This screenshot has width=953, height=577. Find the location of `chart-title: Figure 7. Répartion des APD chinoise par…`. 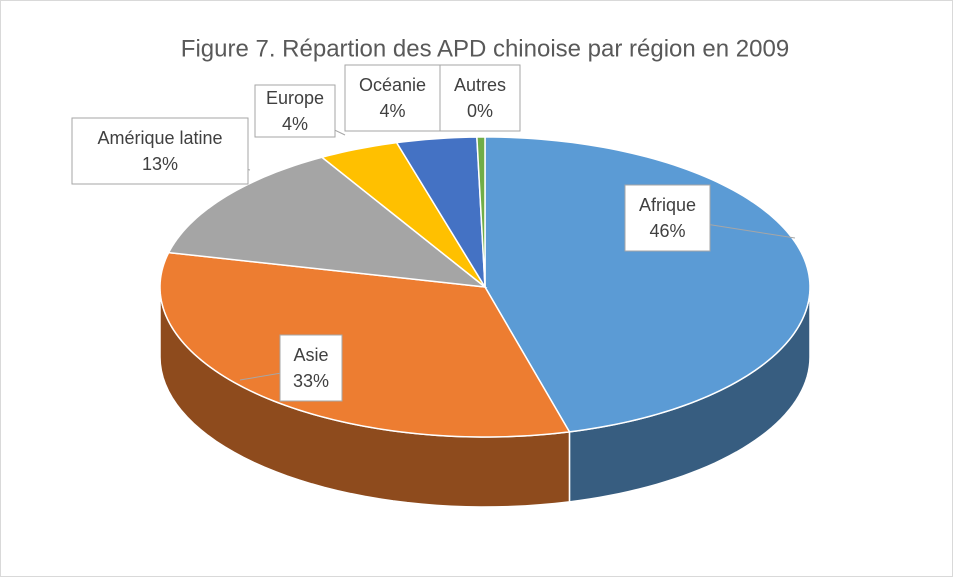

chart-title: Figure 7. Répartion des APD chinoise par… is located at coordinates (485, 48).